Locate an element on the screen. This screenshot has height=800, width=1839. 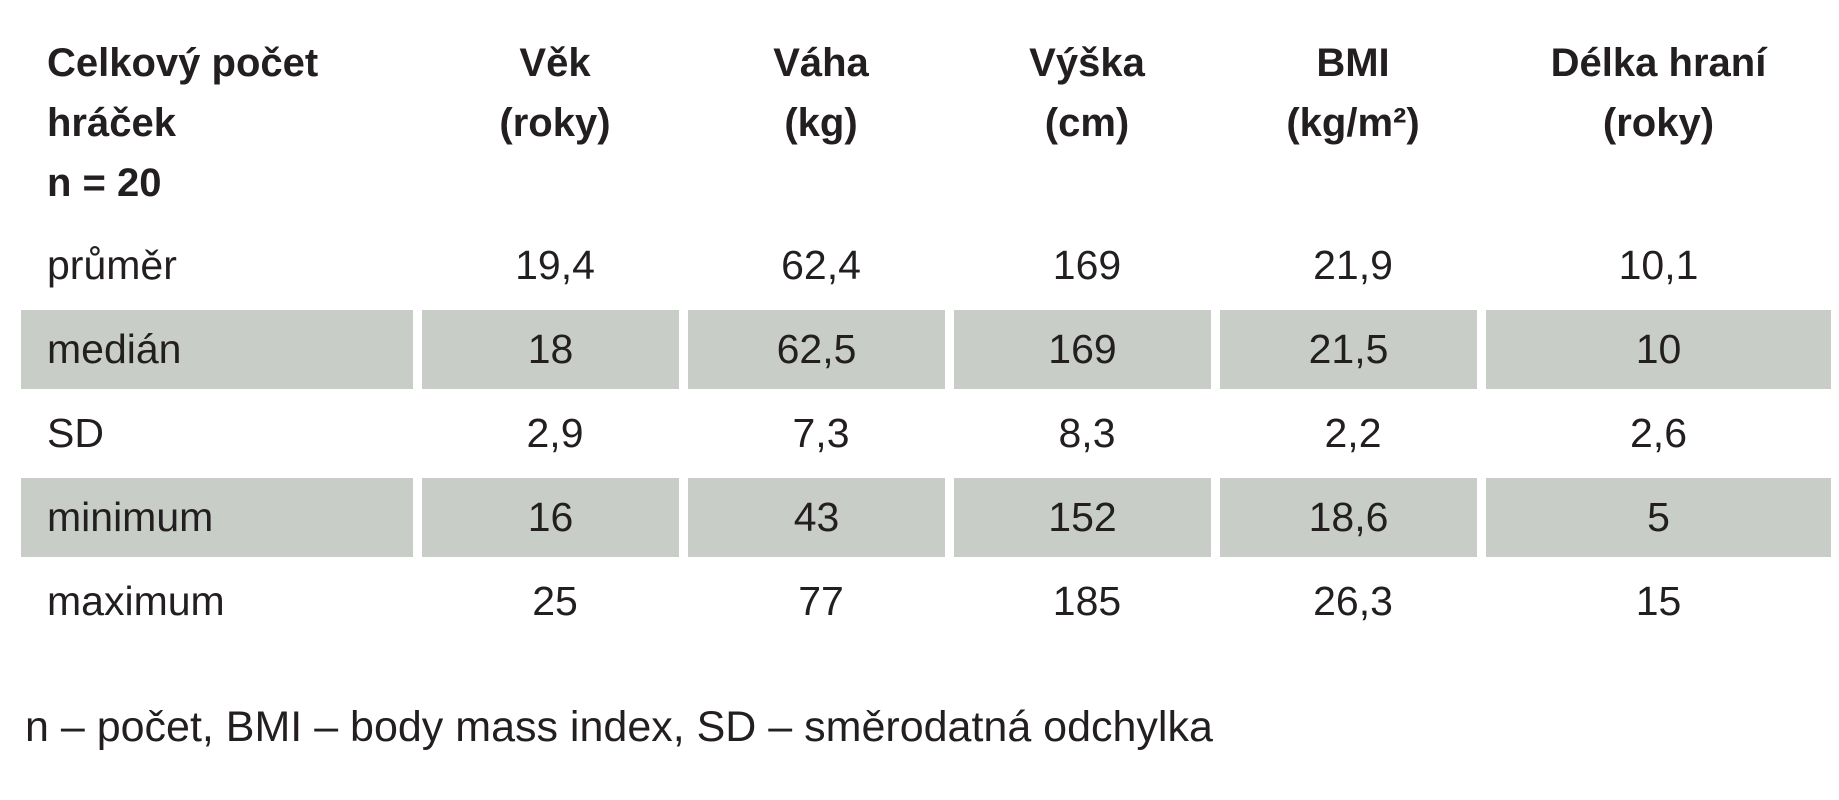
header-cell-height: Výška (cm) is located at coordinates (1087, 129).